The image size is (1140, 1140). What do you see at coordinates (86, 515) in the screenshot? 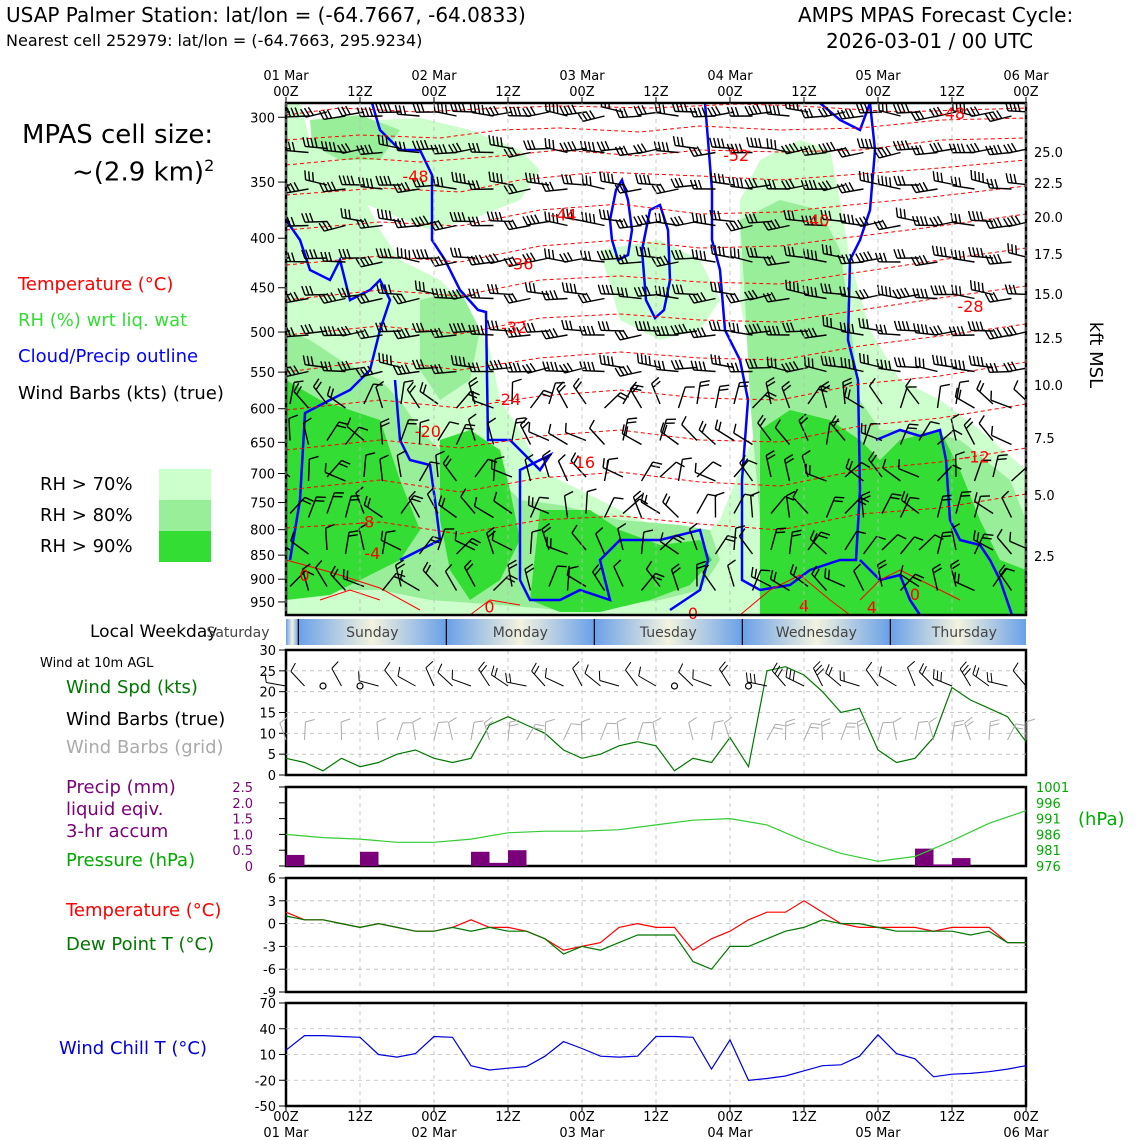
I see `rh-legend-80: RH > 80%` at bounding box center [86, 515].